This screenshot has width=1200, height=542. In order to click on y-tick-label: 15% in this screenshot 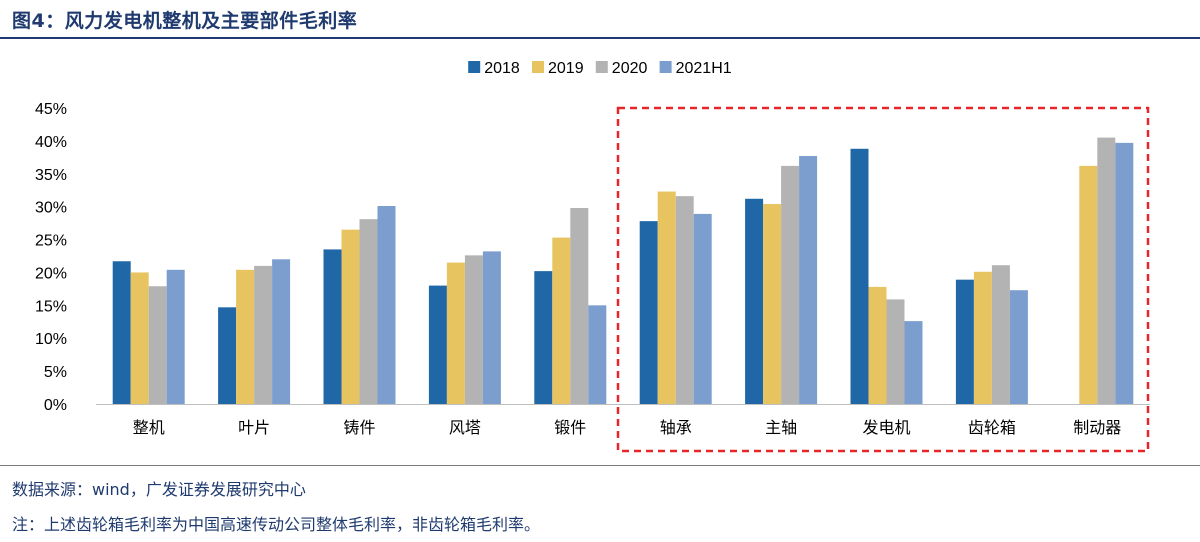, I will do `click(51, 306)`.